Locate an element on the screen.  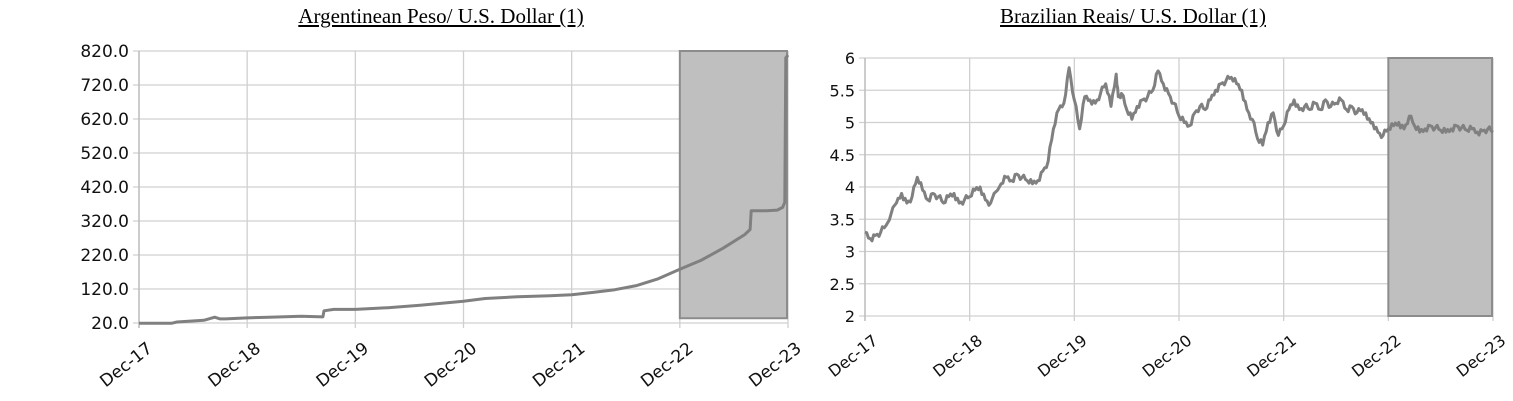
y-tick-label: 520.0 is located at coordinates (104, 154).